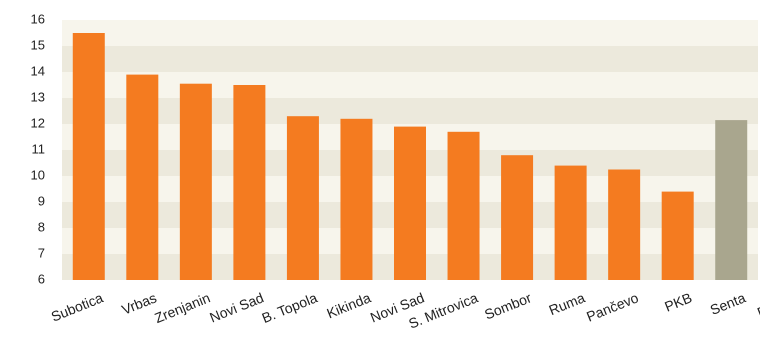 Image resolution: width=760 pixels, height=360 pixels. What do you see at coordinates (678, 301) in the screenshot?
I see `x-tick-label: PKB` at bounding box center [678, 301].